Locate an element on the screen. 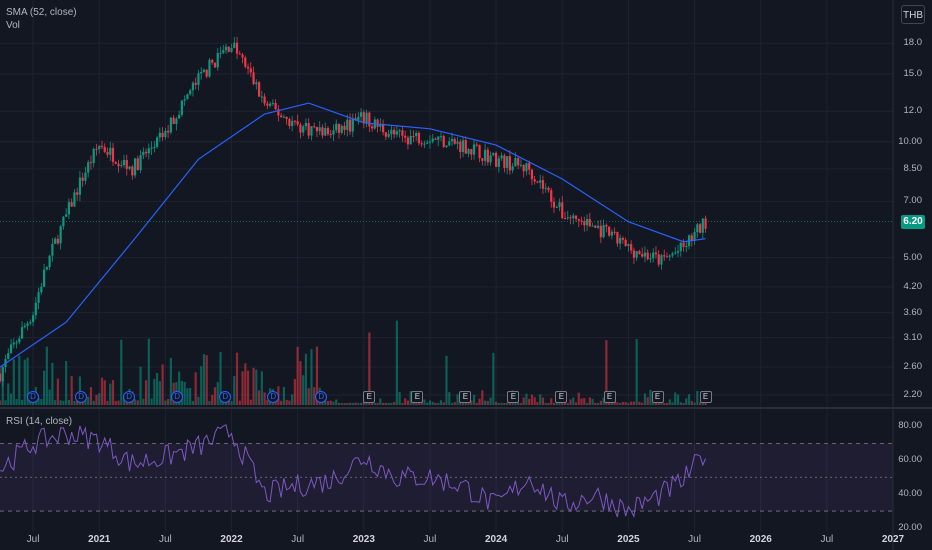 The image size is (932, 550). price-axis-tick: 18.0 is located at coordinates (913, 43).